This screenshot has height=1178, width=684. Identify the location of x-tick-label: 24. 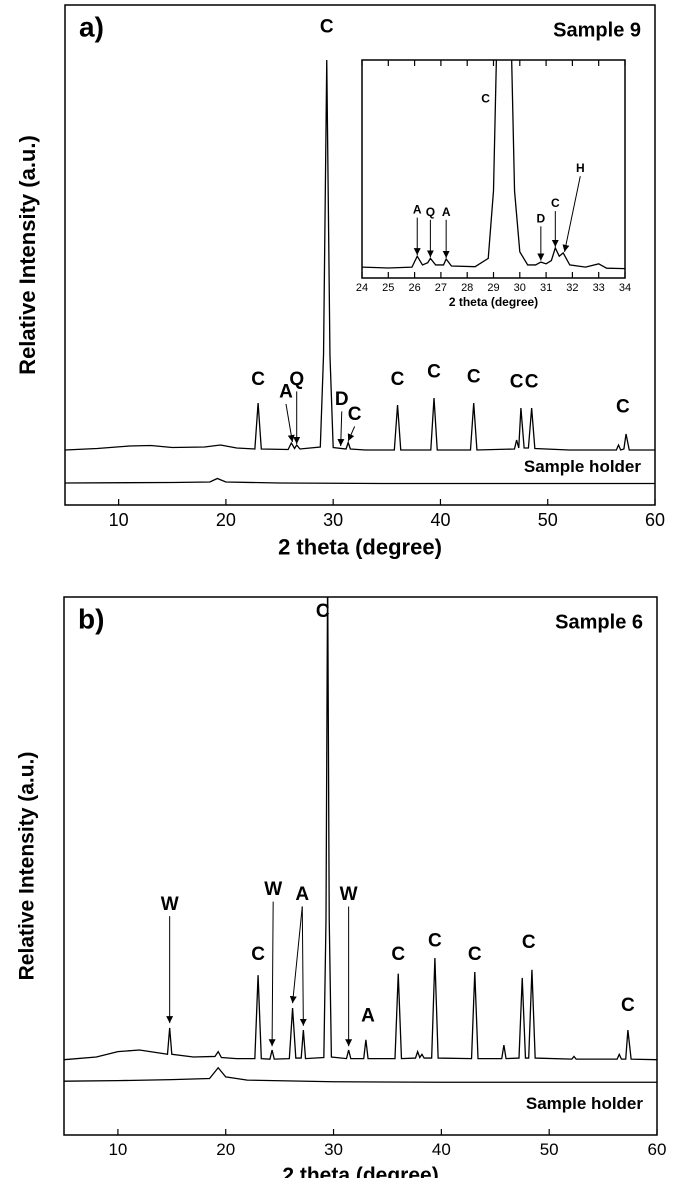
(362, 288).